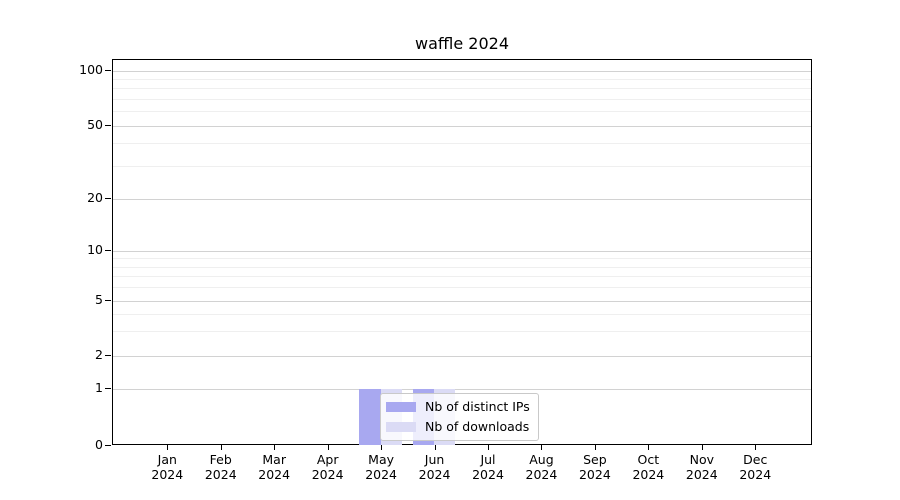 The height and width of the screenshot is (500, 900). I want to click on x-tick-month: Jan, so click(167, 459).